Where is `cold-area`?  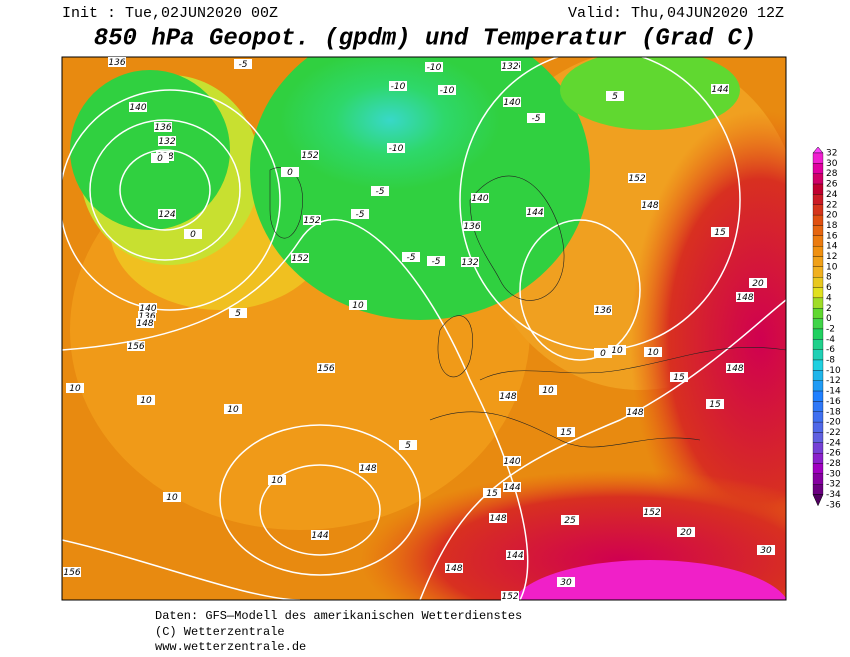
cold-area is located at coordinates (150, 150).